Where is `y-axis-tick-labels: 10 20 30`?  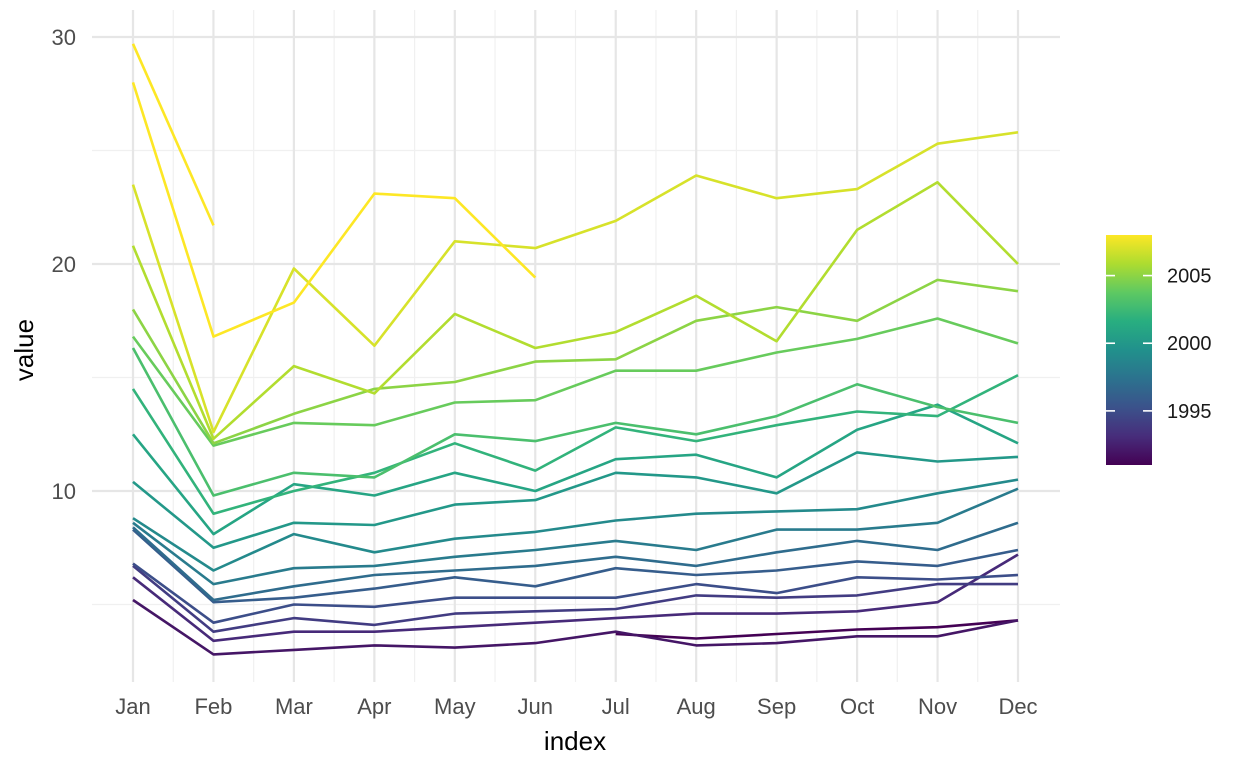
y-axis-tick-labels: 10 20 30 is located at coordinates (64, 264).